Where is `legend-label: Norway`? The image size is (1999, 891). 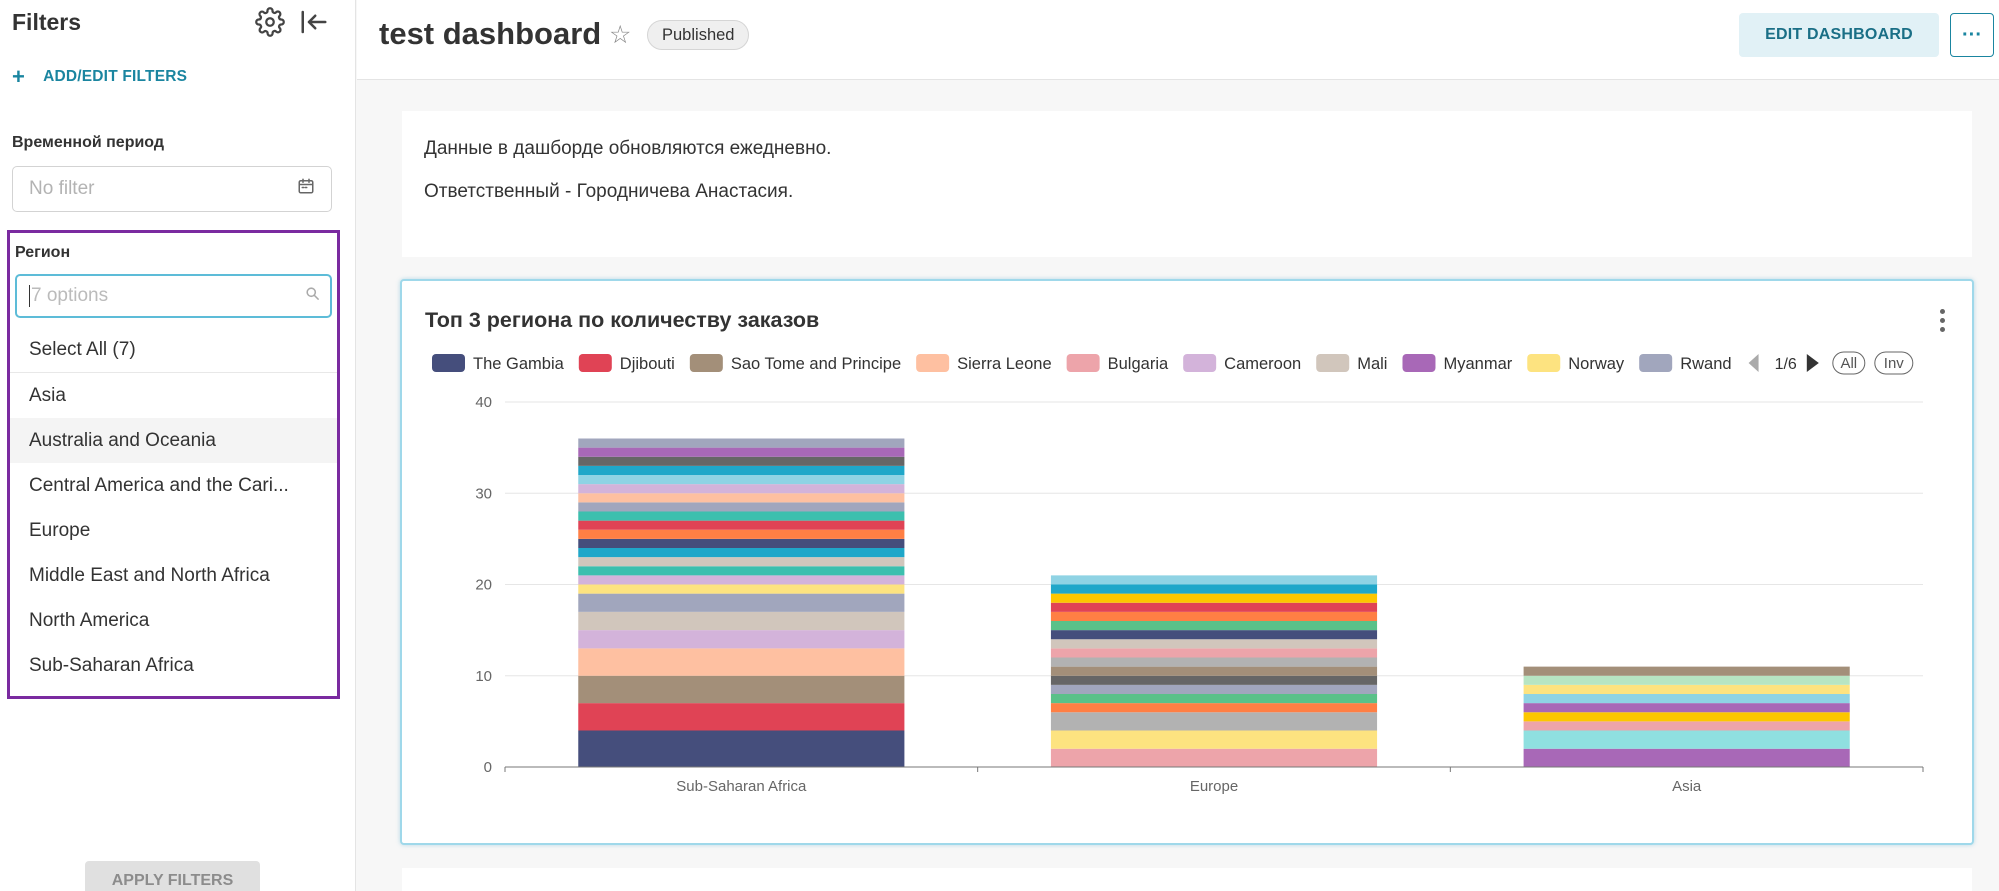 legend-label: Norway is located at coordinates (1596, 364).